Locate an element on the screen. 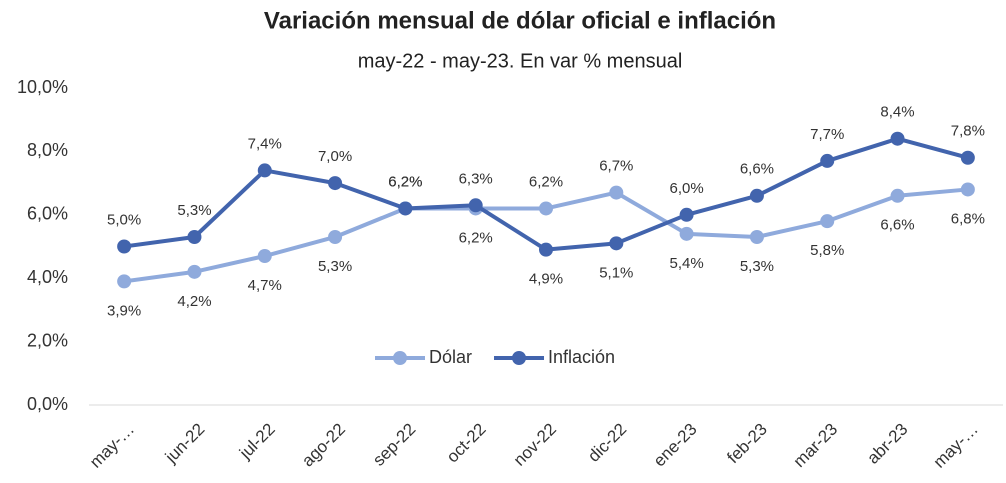 This screenshot has height=483, width=1006. y-tick-label: 10,0% is located at coordinates (42, 87).